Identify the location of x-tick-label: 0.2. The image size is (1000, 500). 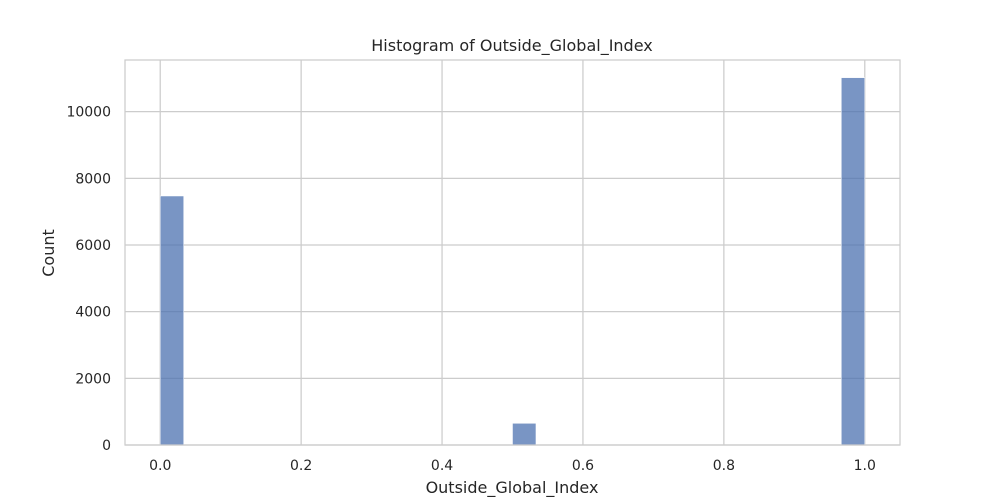
(301, 466).